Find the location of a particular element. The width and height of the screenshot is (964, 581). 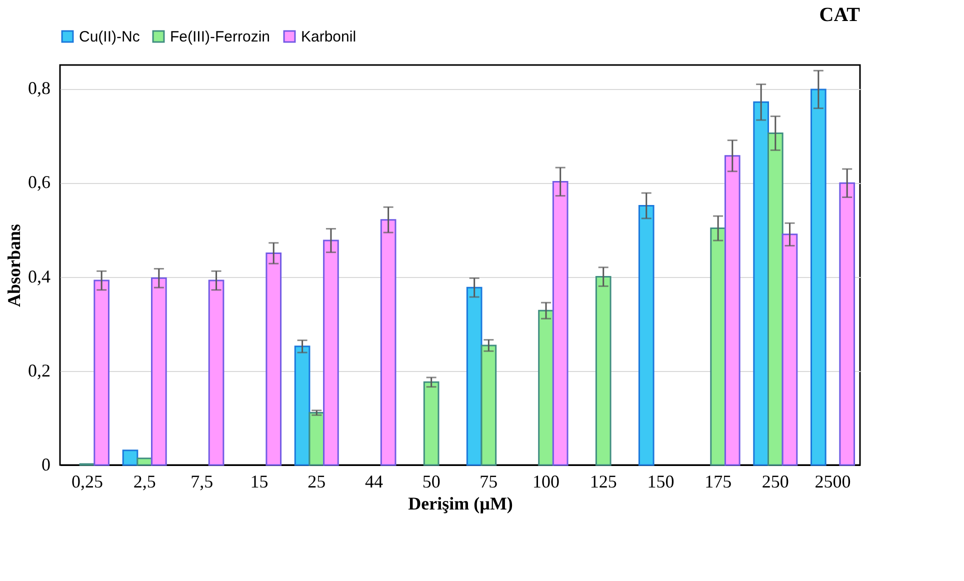

y-tick-label: 0,8 is located at coordinates (39, 88).